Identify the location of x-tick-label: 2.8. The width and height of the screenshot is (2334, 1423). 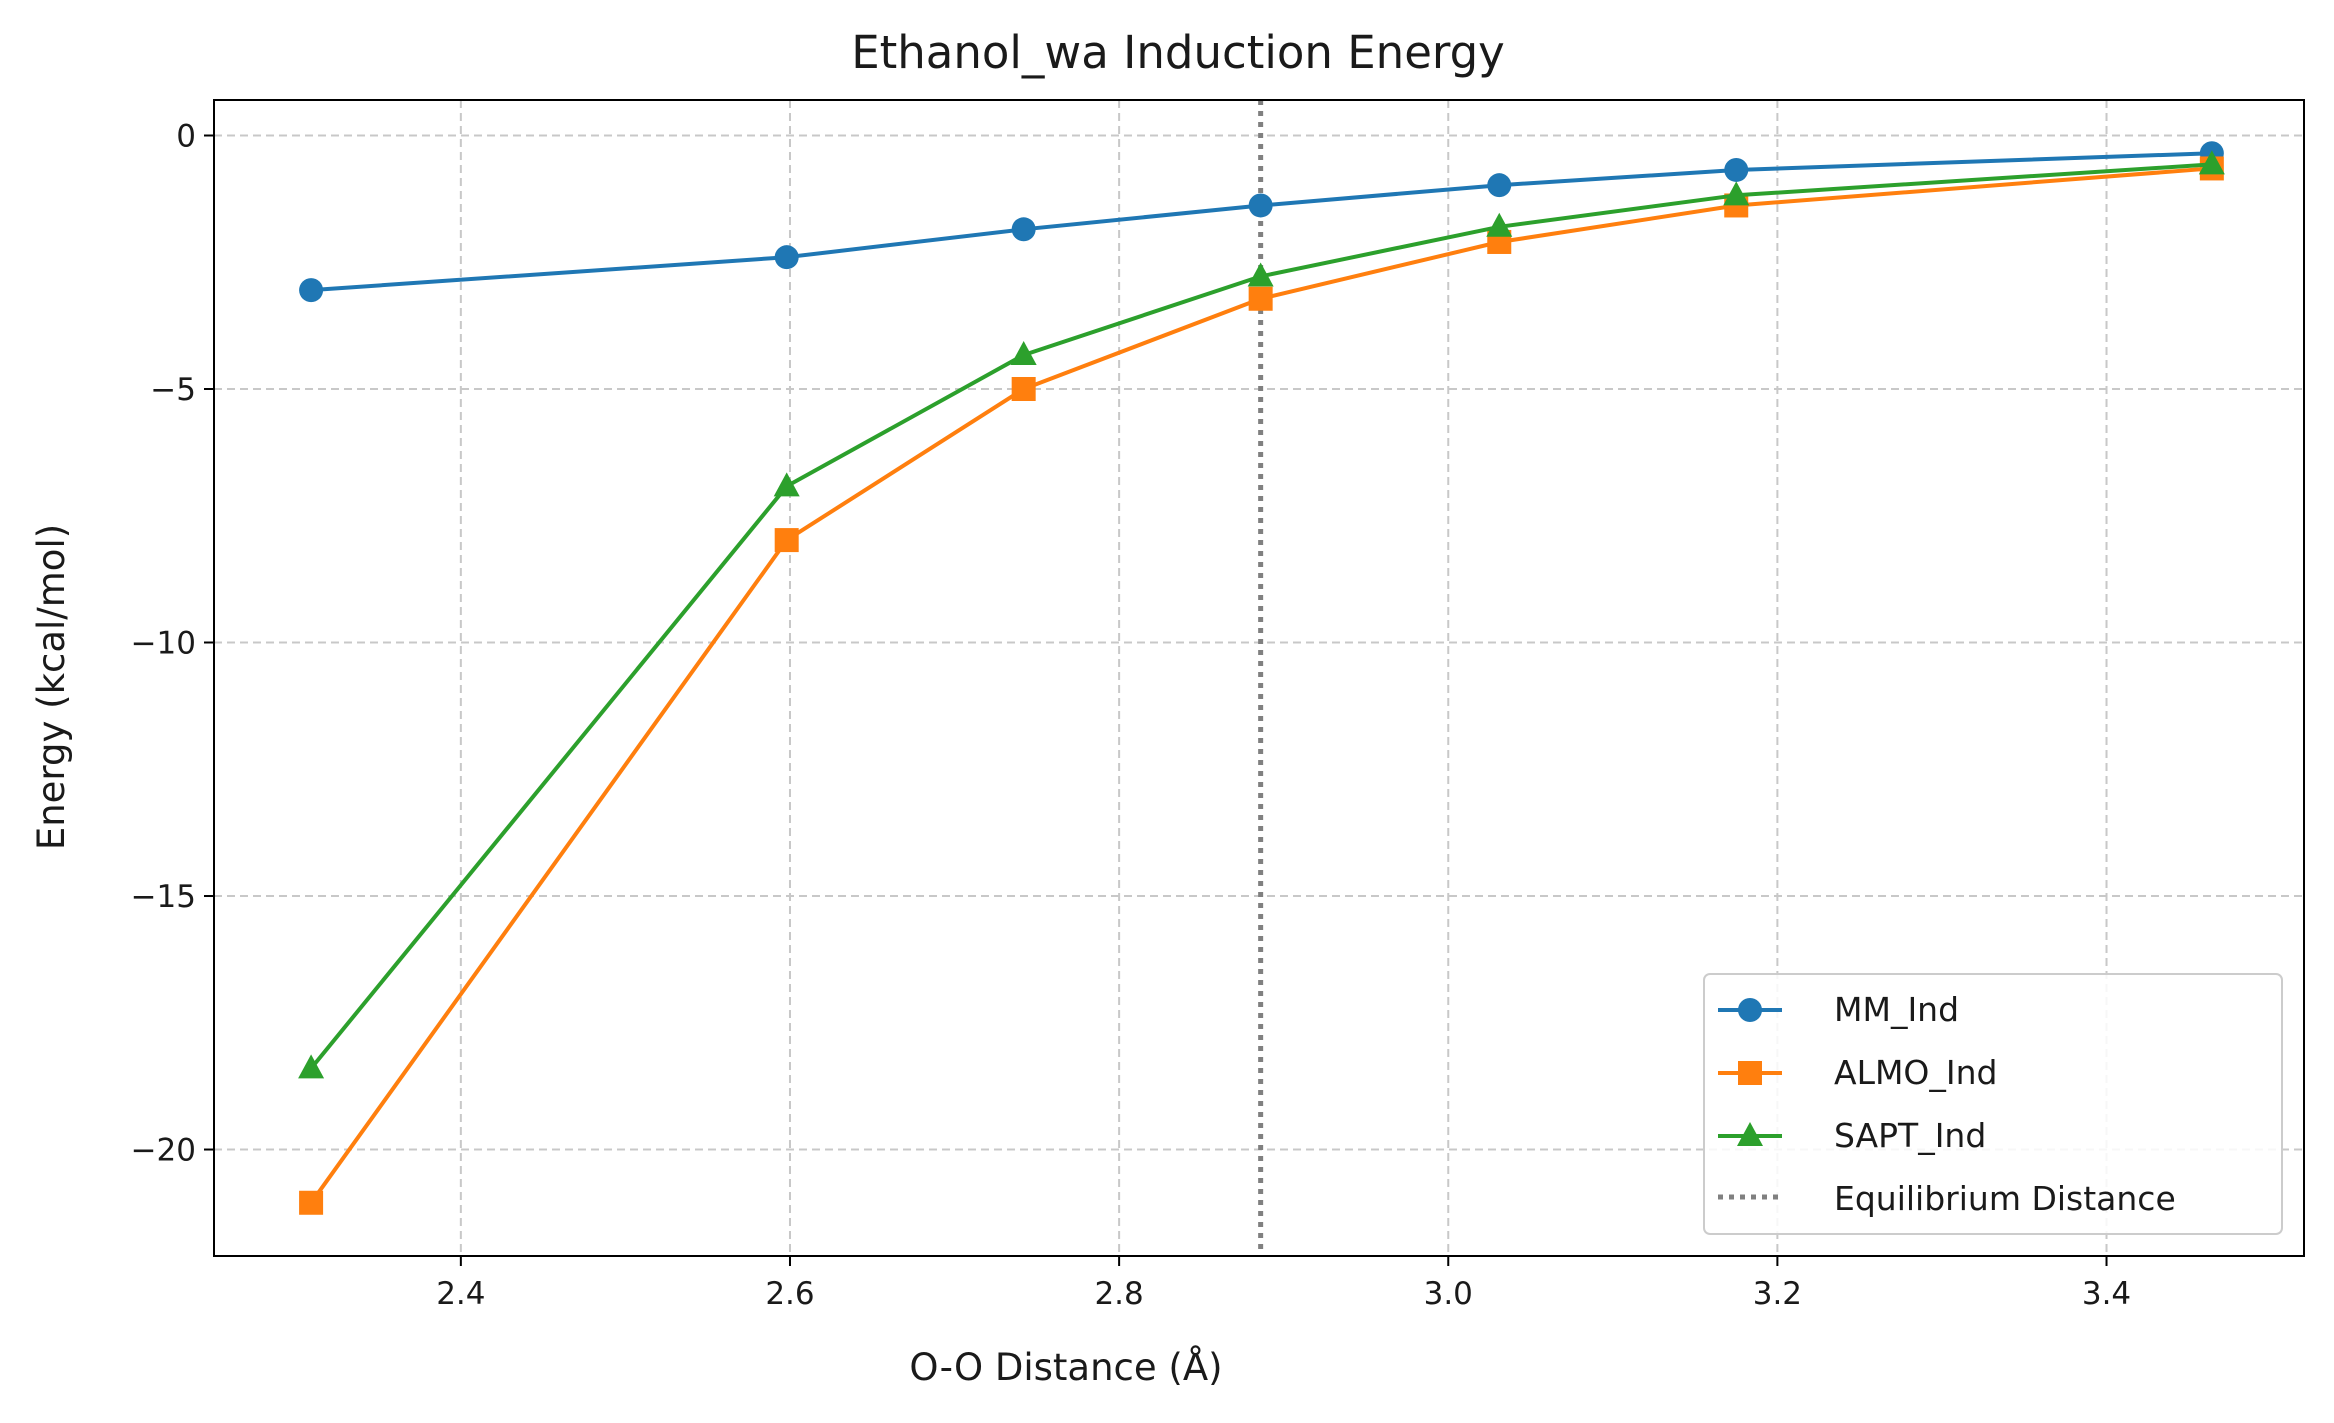
(1118, 1294).